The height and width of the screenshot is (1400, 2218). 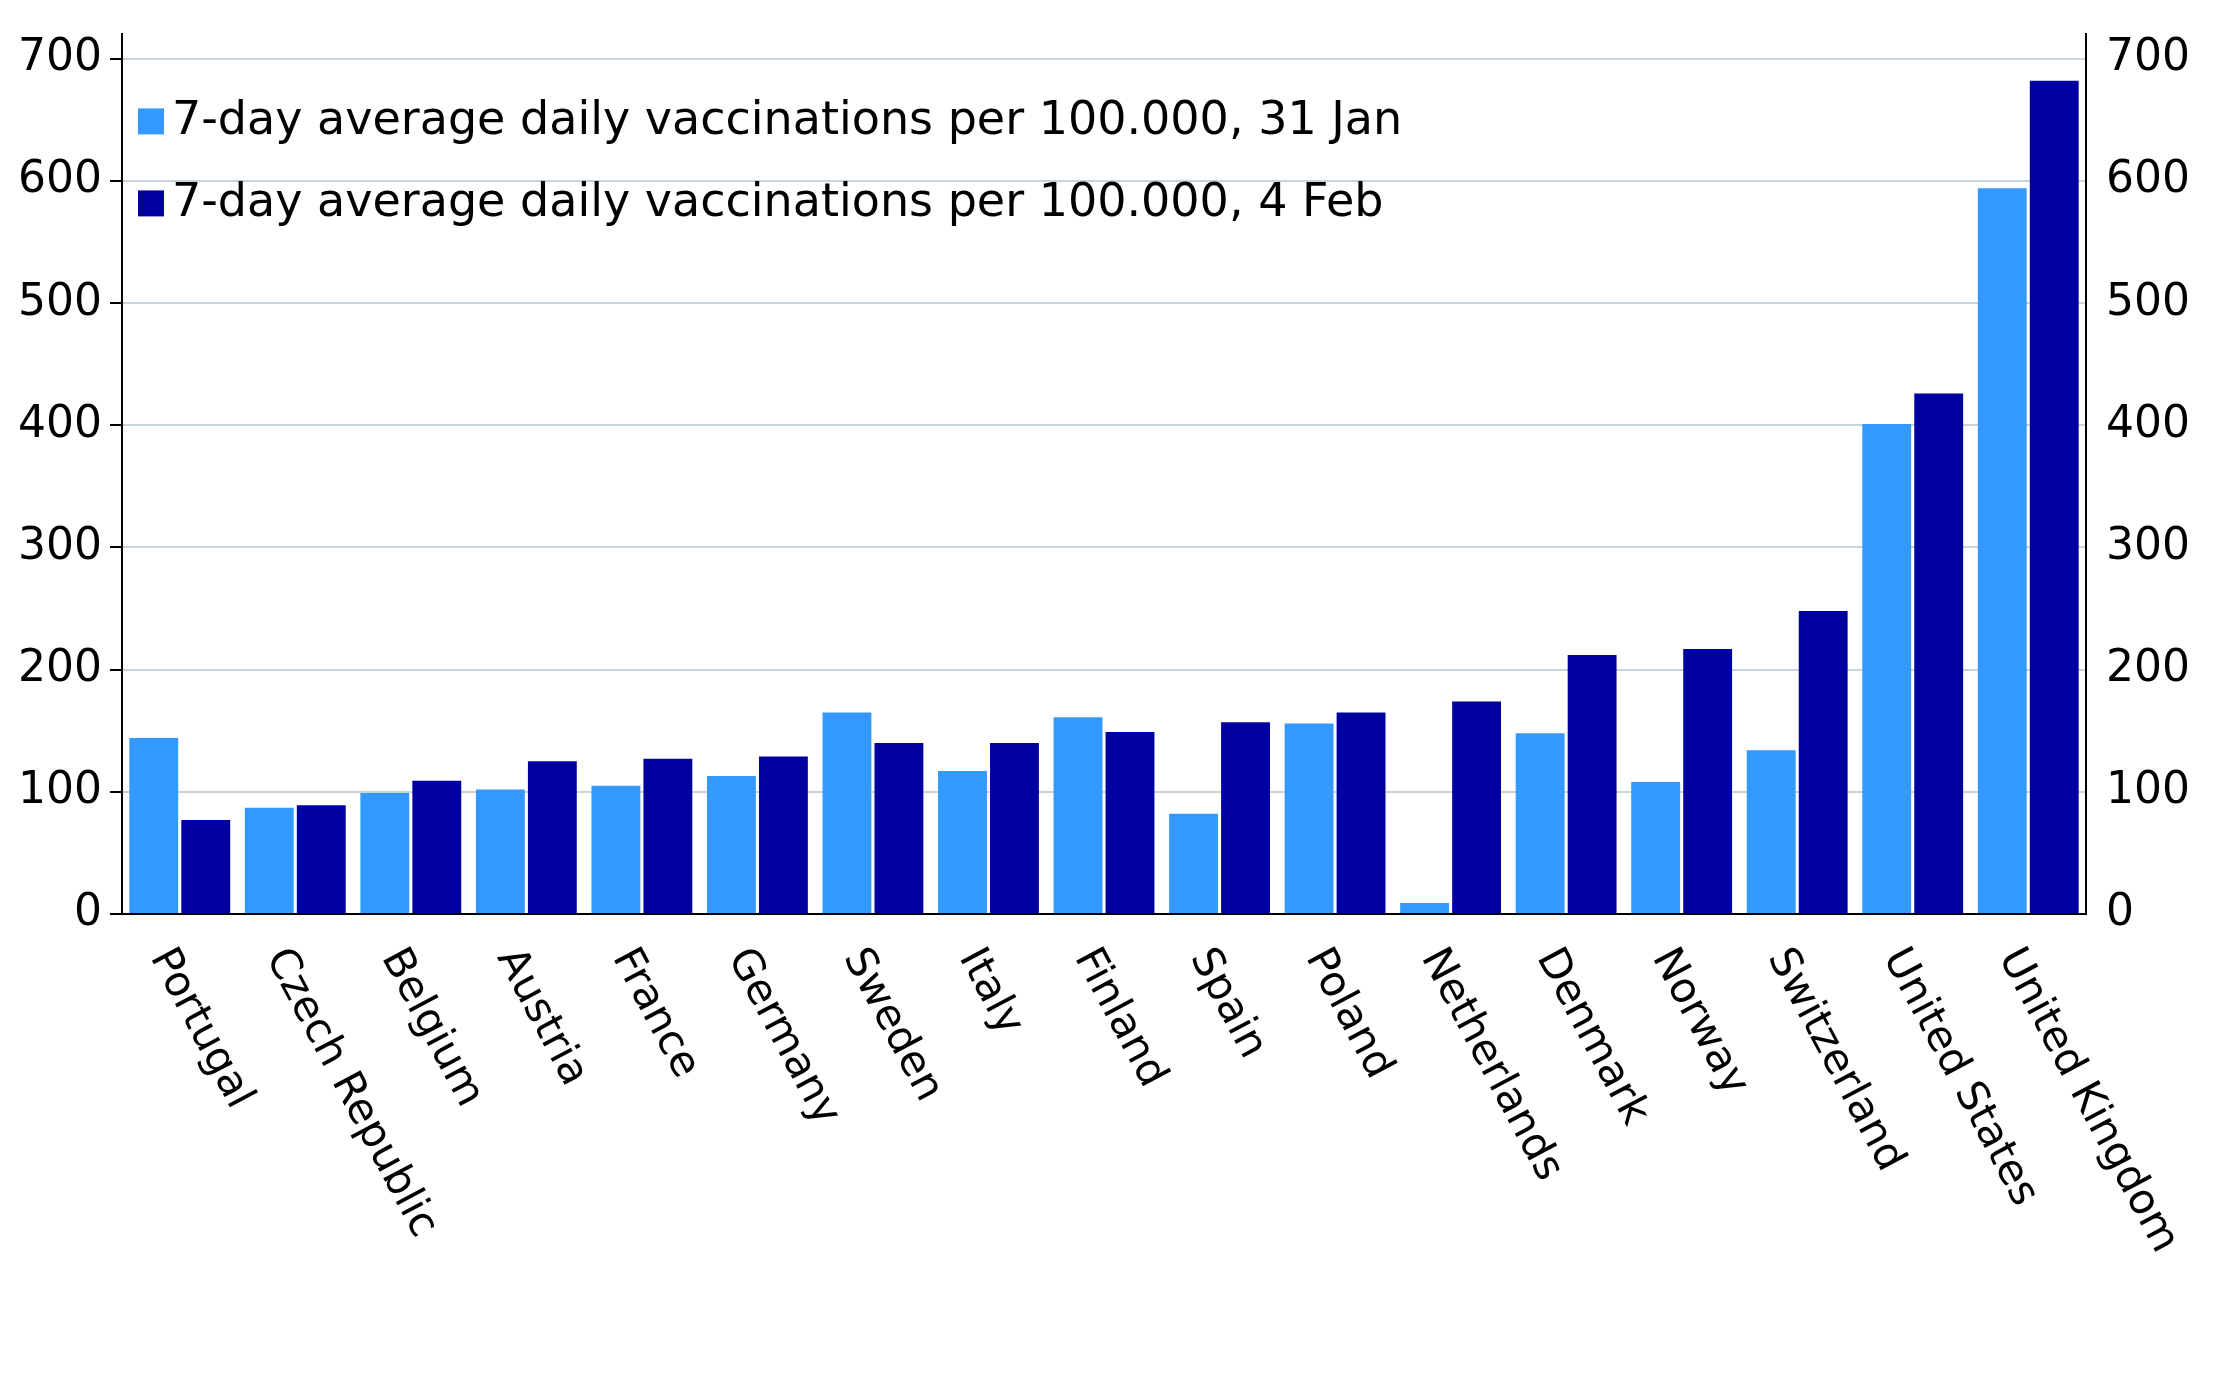 I want to click on y-tick-label: 500, so click(x=60, y=299).